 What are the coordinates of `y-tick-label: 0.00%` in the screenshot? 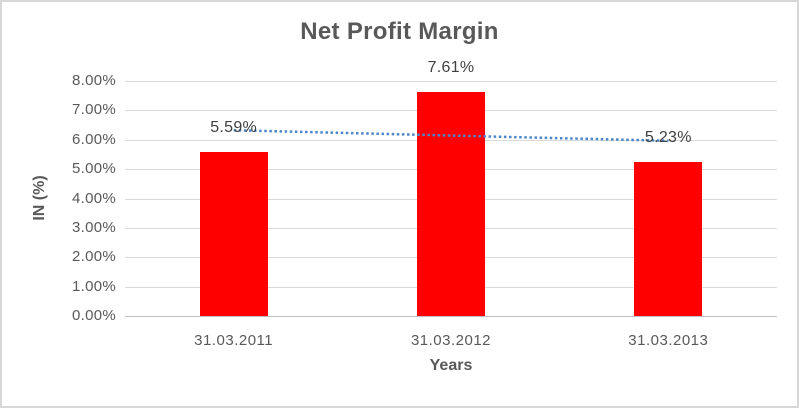 It's located at (93, 315).